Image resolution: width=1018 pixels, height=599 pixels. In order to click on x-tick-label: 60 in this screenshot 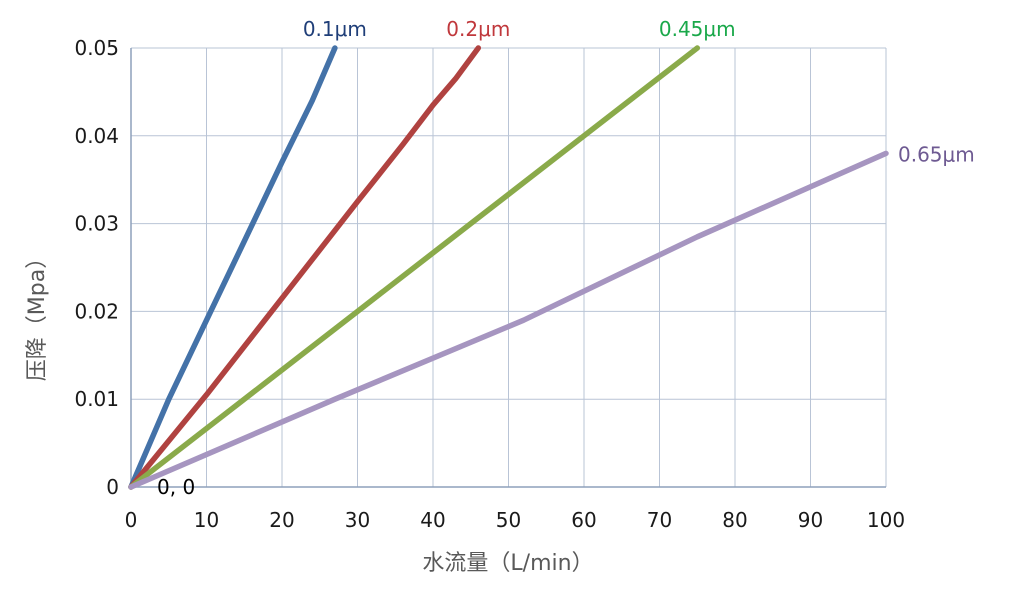, I will do `click(583, 520)`.